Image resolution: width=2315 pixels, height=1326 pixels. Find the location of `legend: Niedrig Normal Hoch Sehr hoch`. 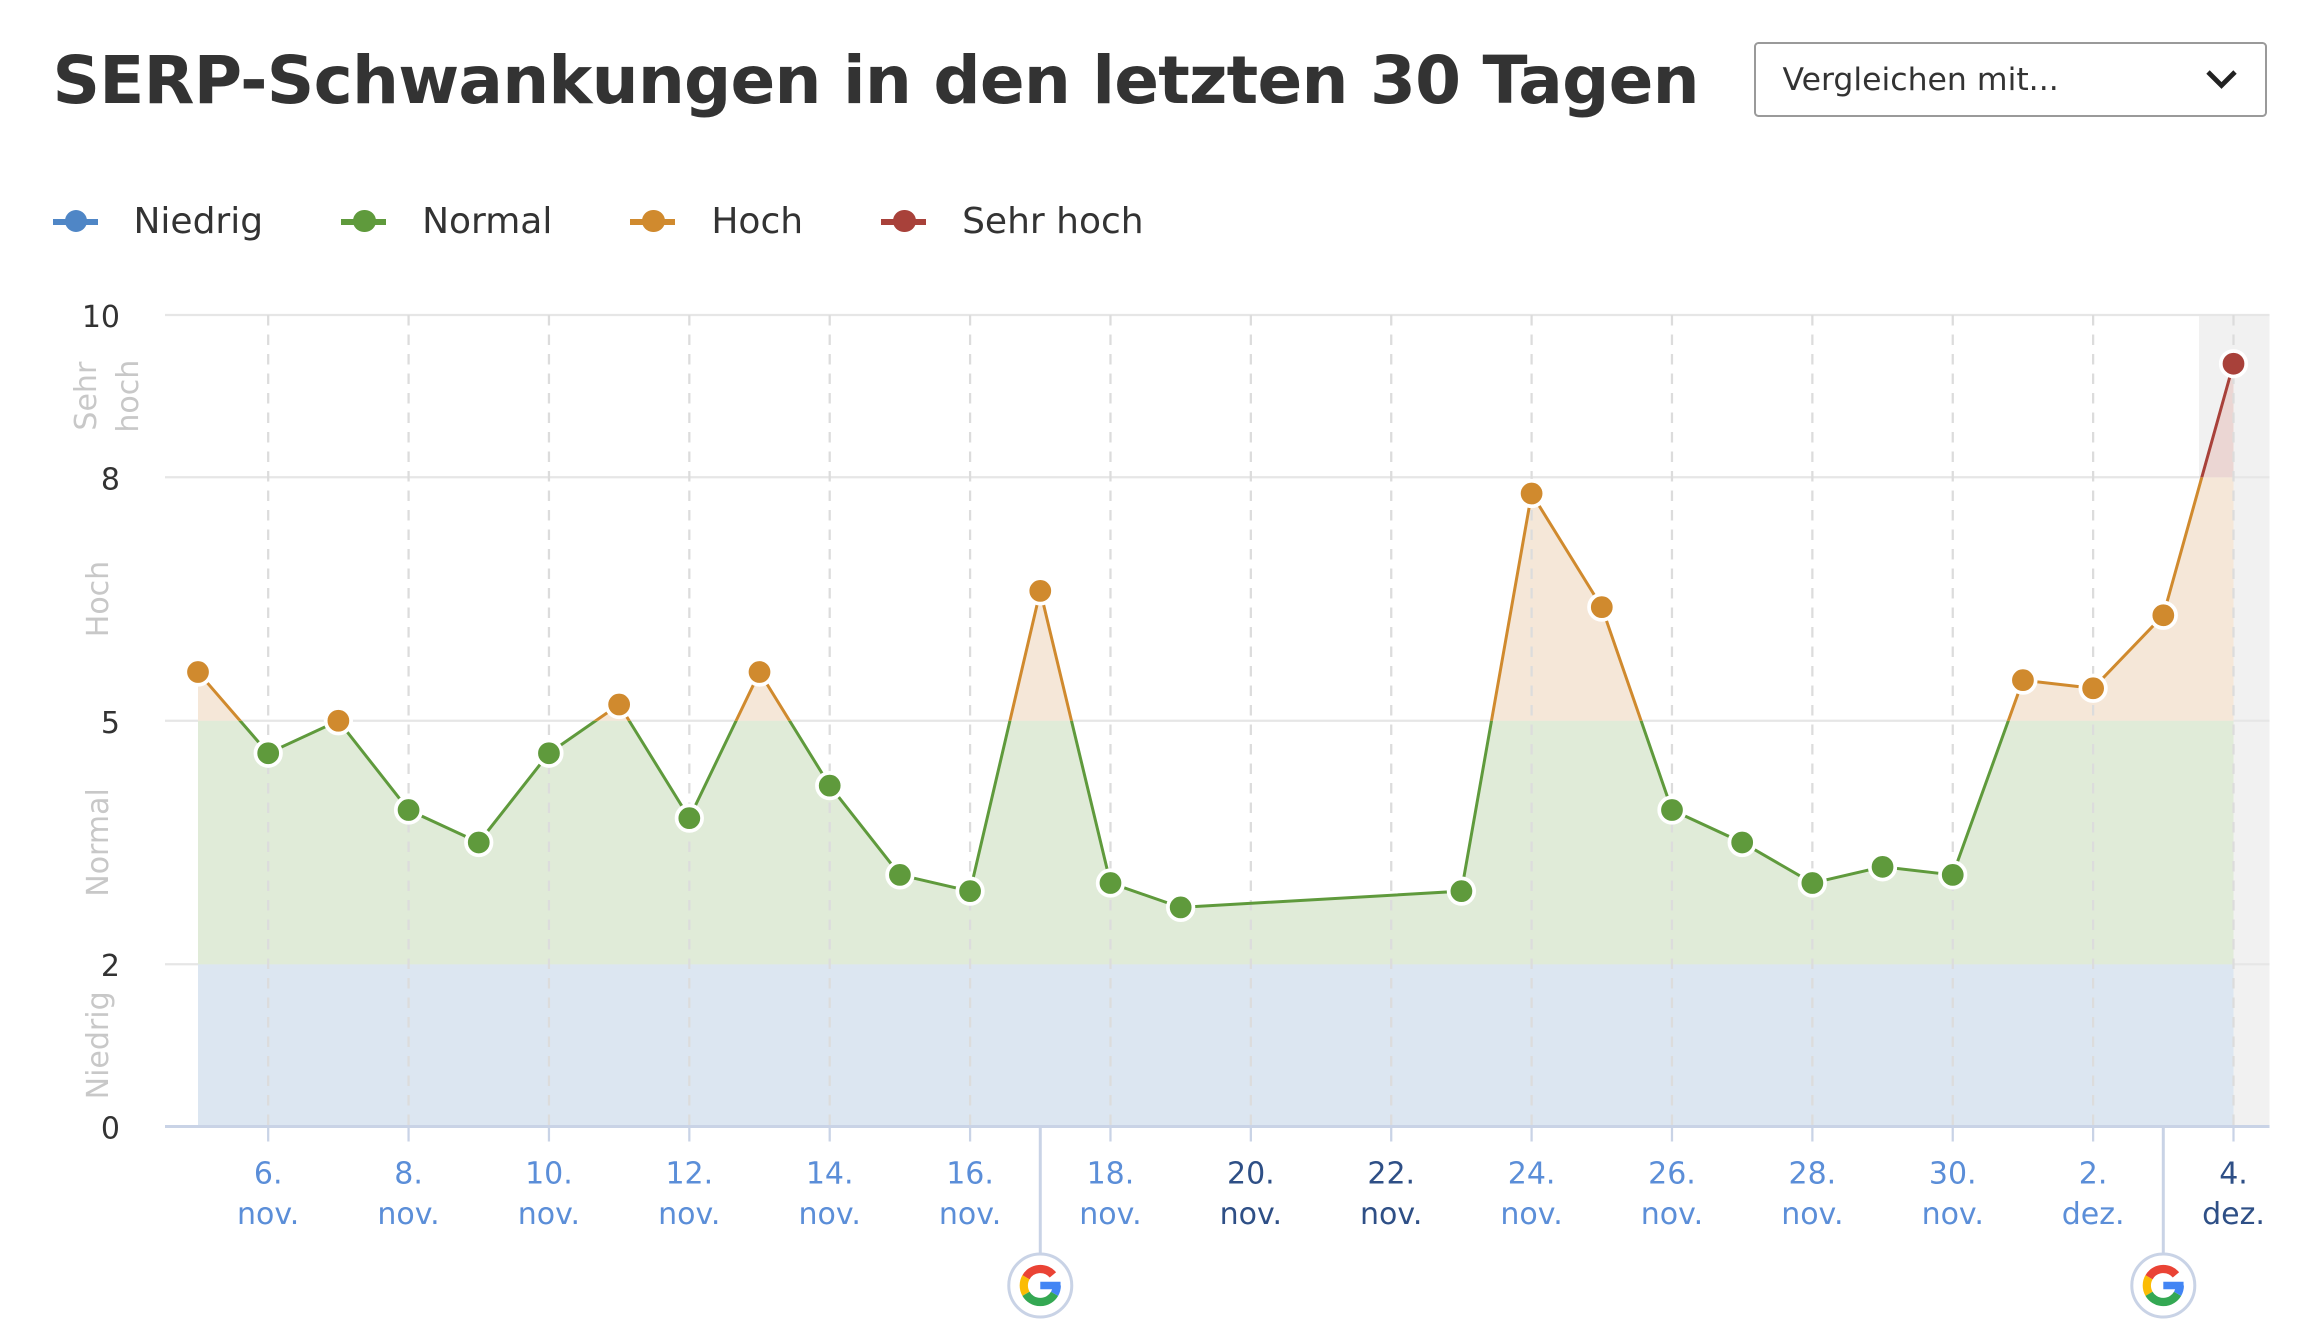

legend: Niedrig Normal Hoch Sehr hoch is located at coordinates (637, 221).